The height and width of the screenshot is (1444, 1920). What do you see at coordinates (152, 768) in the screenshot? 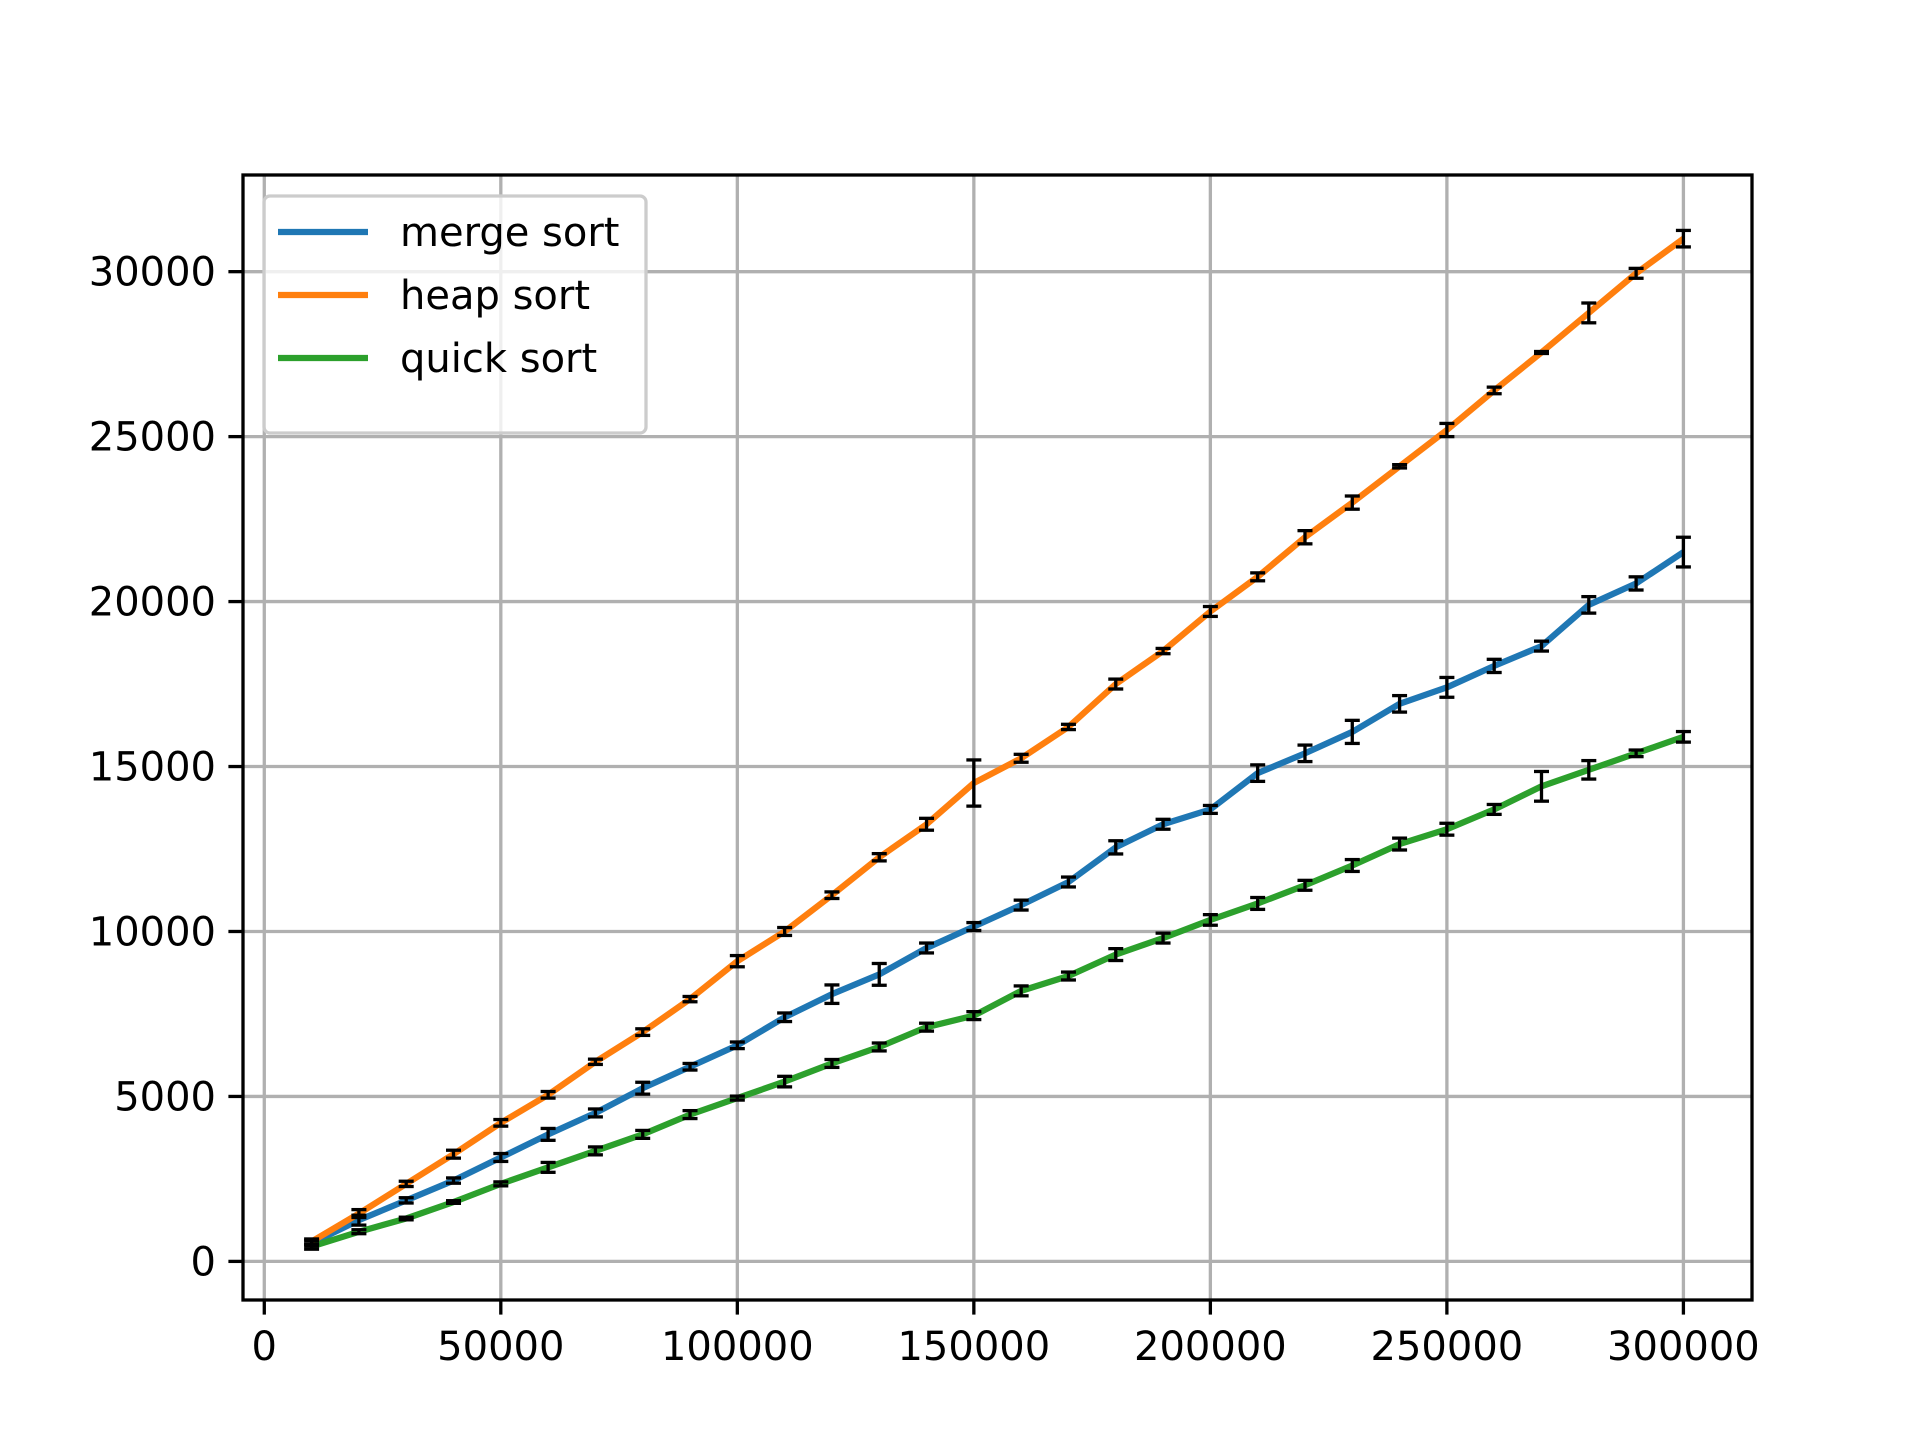
I see `y-tick-label: 15000` at bounding box center [152, 768].